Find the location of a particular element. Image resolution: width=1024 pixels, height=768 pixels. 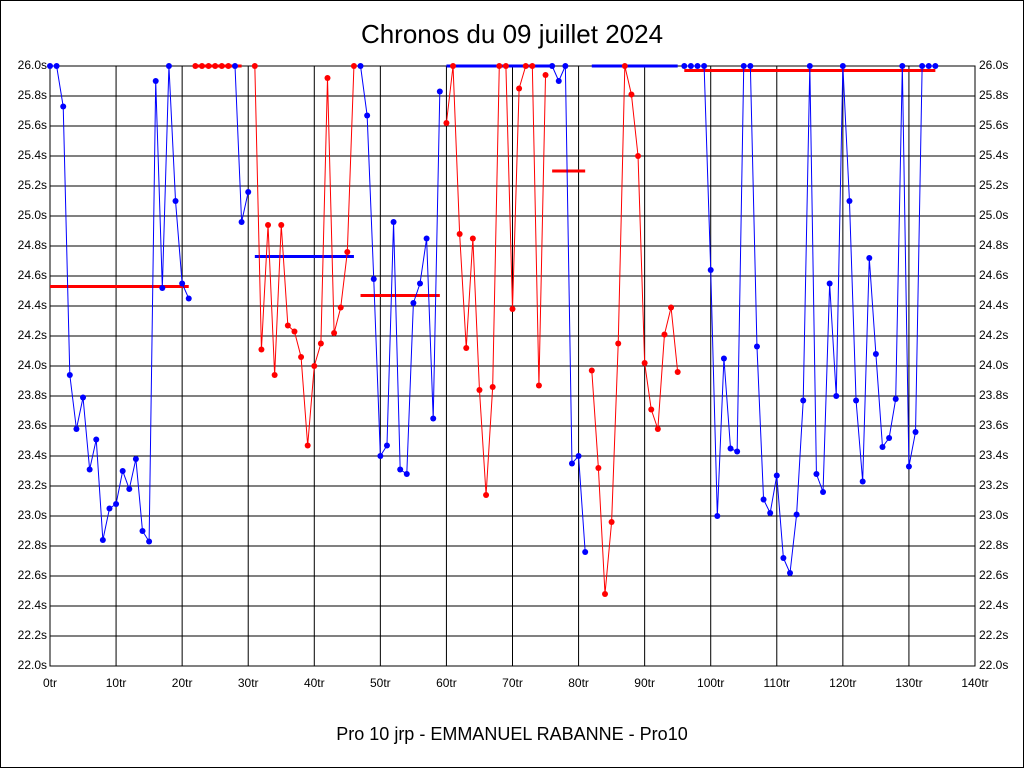

y-tick-label: 23.8s is located at coordinates (32, 395).